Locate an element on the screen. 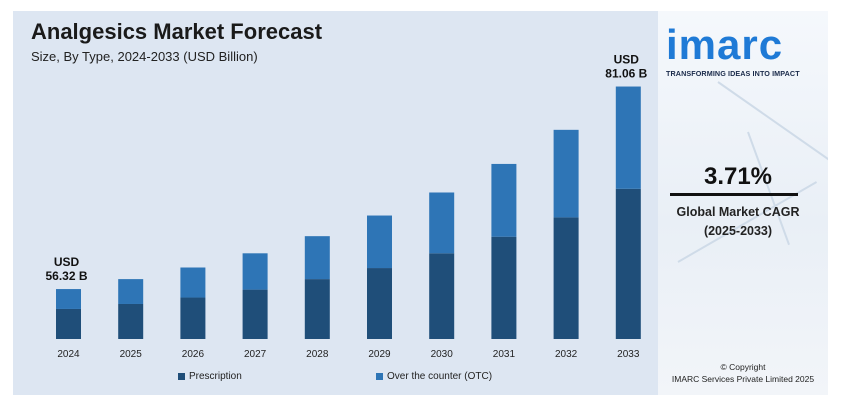  legend-item-prescription: Prescription is located at coordinates (210, 376).